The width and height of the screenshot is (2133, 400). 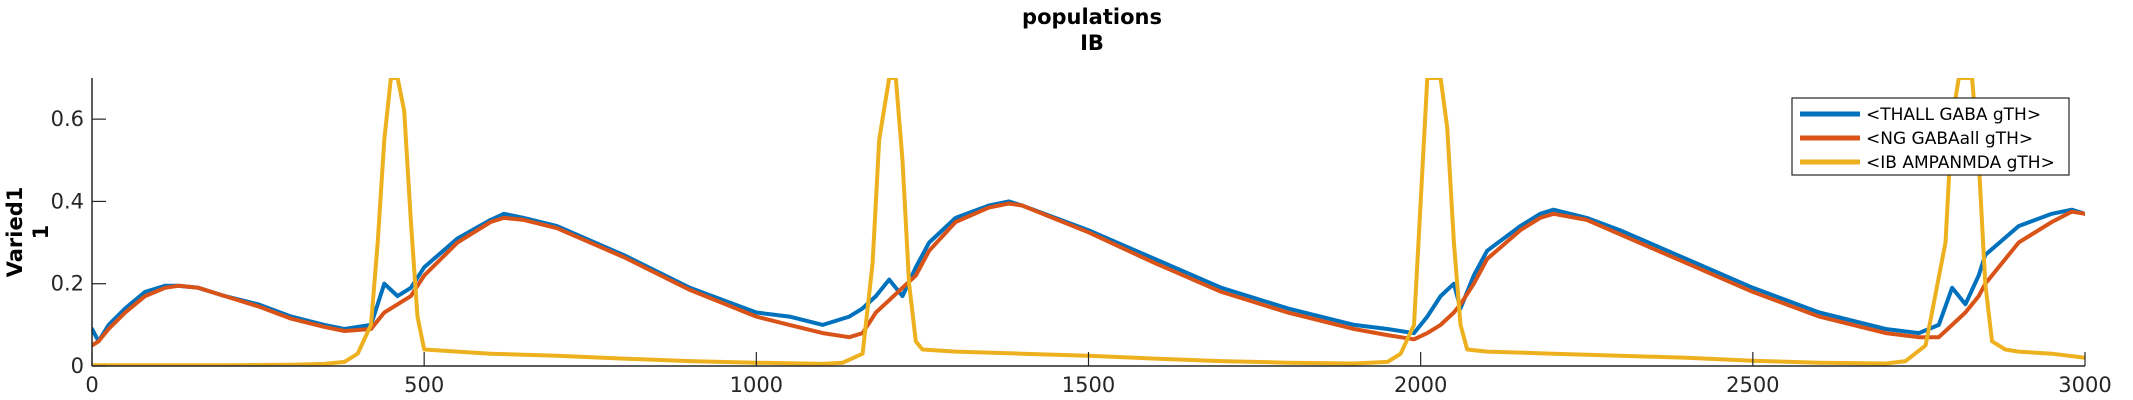 What do you see at coordinates (67, 119) in the screenshot?
I see `y-tick-label: 0.6` at bounding box center [67, 119].